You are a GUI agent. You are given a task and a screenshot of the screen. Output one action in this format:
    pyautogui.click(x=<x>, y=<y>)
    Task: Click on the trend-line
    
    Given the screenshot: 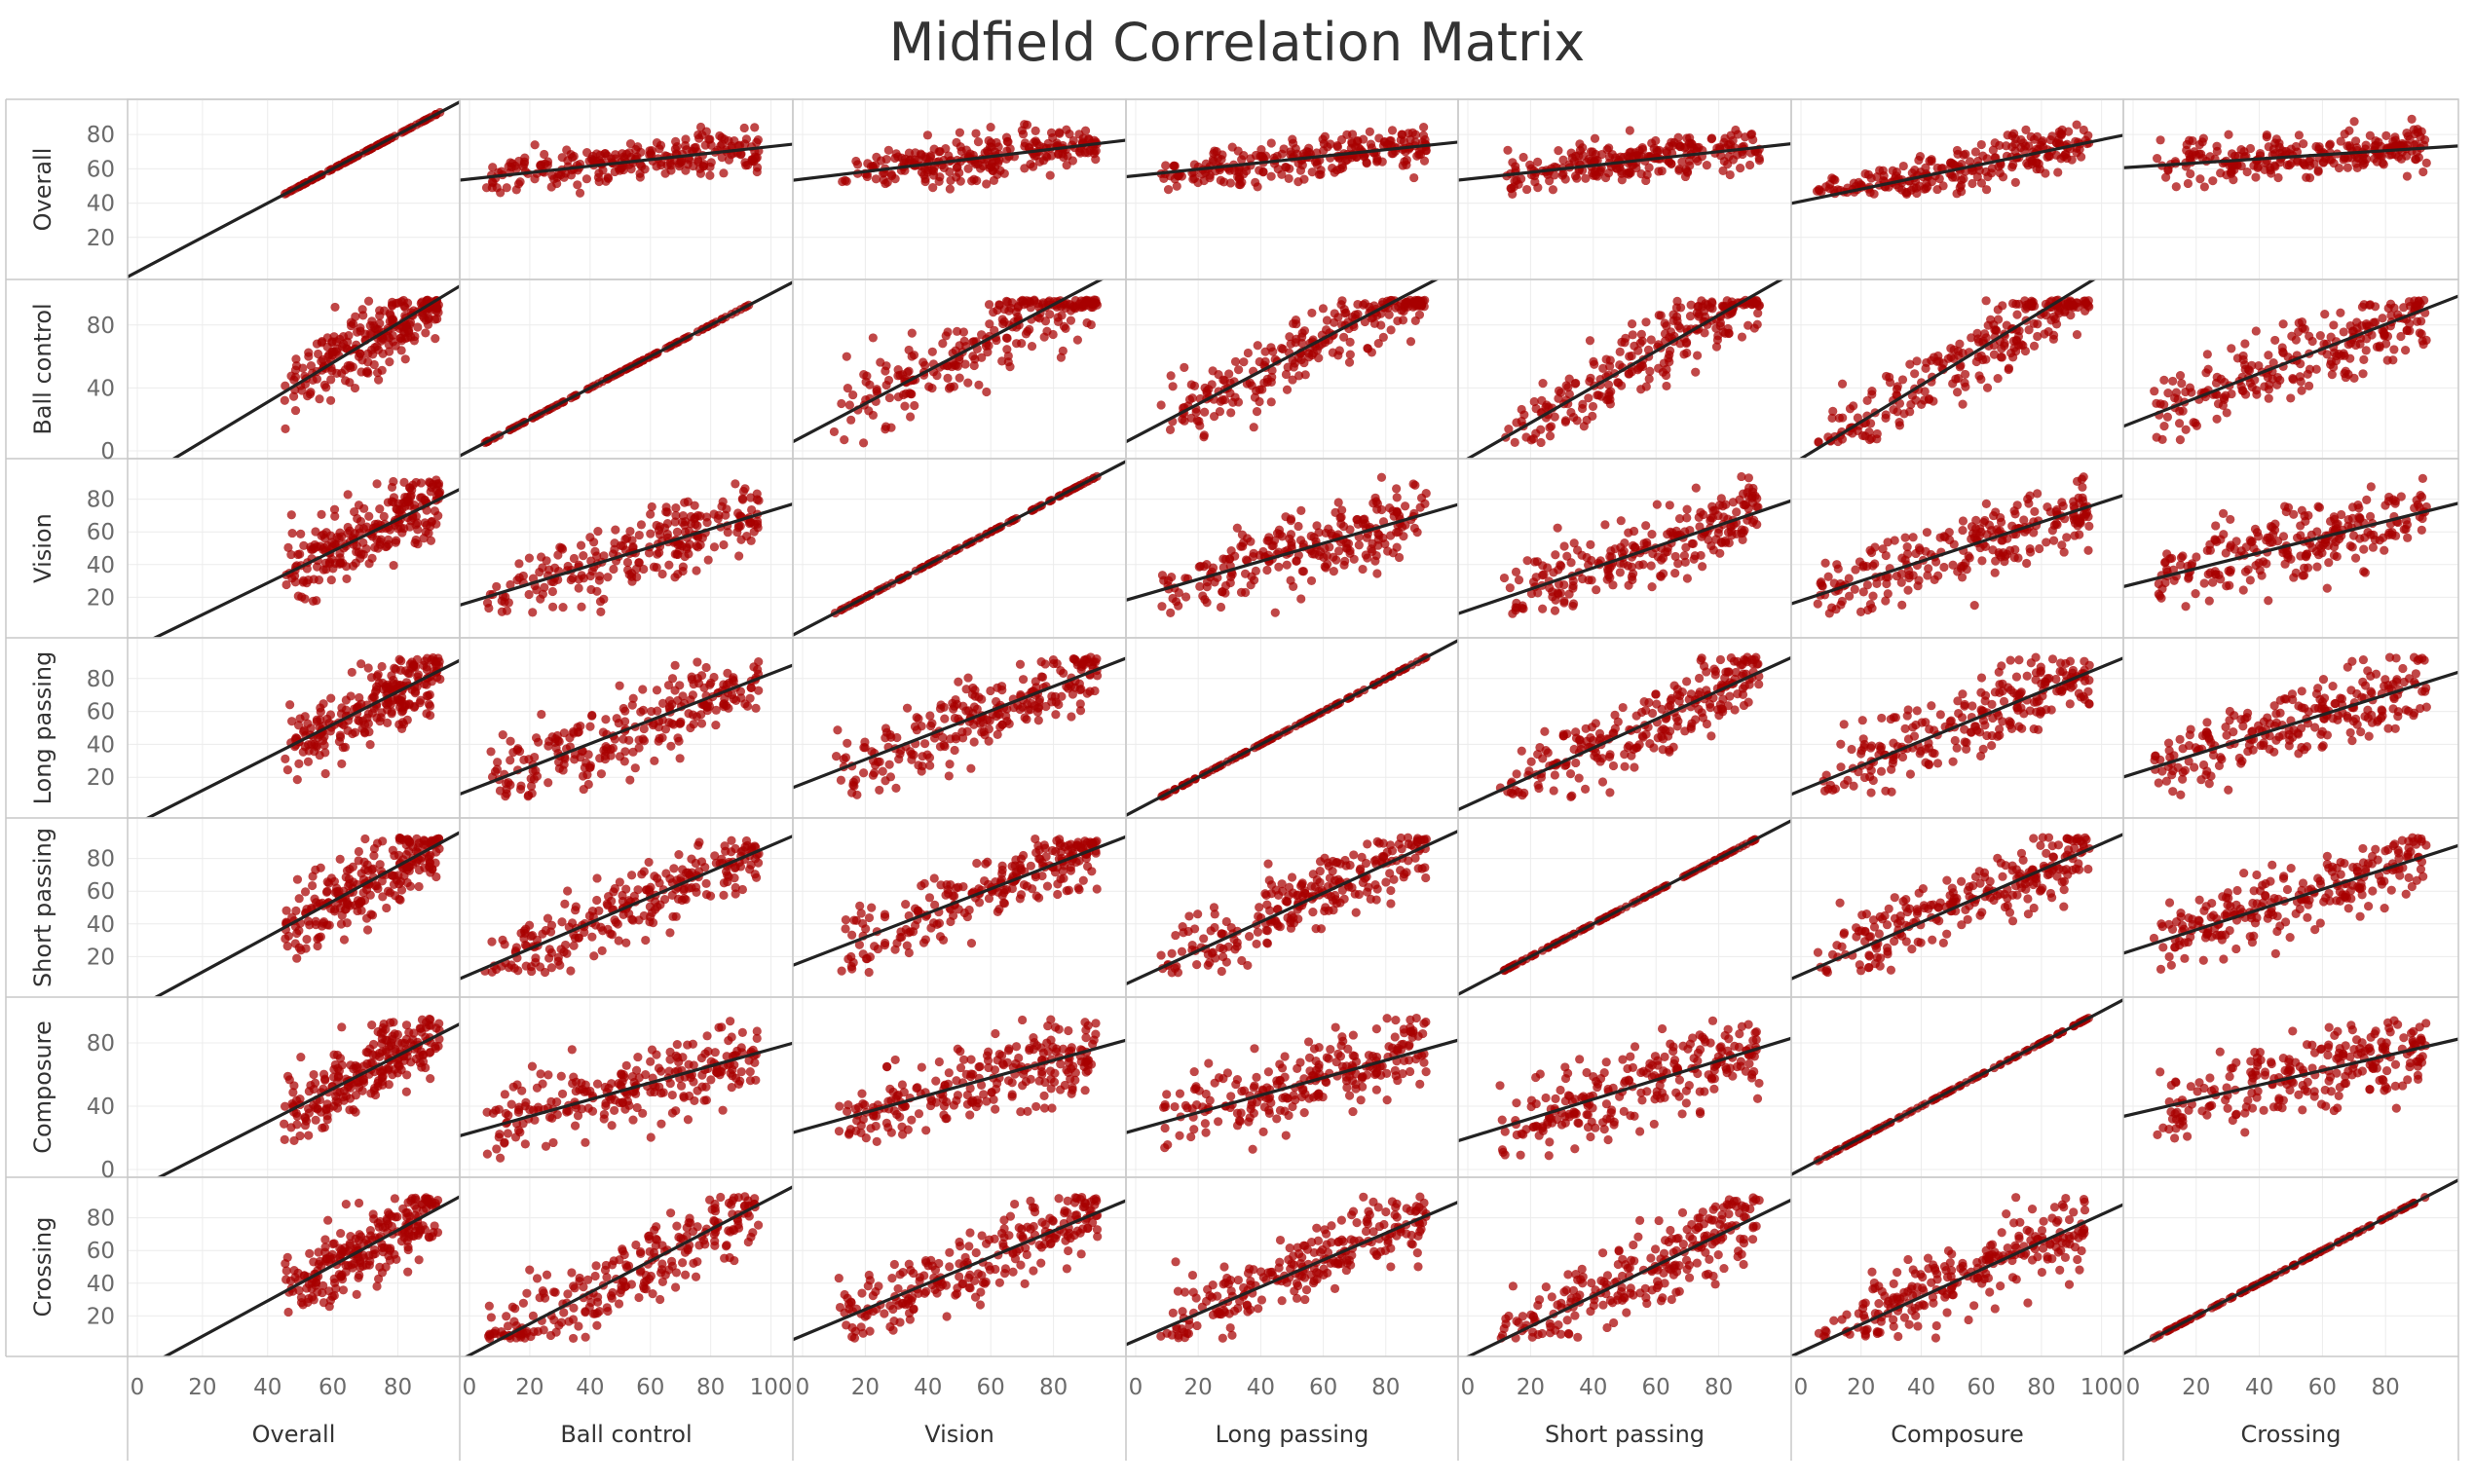 What is the action you would take?
    pyautogui.click(x=1957, y=169)
    